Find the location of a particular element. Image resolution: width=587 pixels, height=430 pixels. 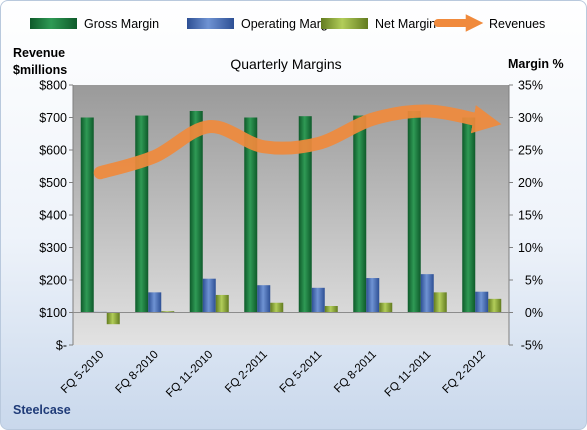

legend-label-gross-margin: Gross Margin is located at coordinates (121, 24).